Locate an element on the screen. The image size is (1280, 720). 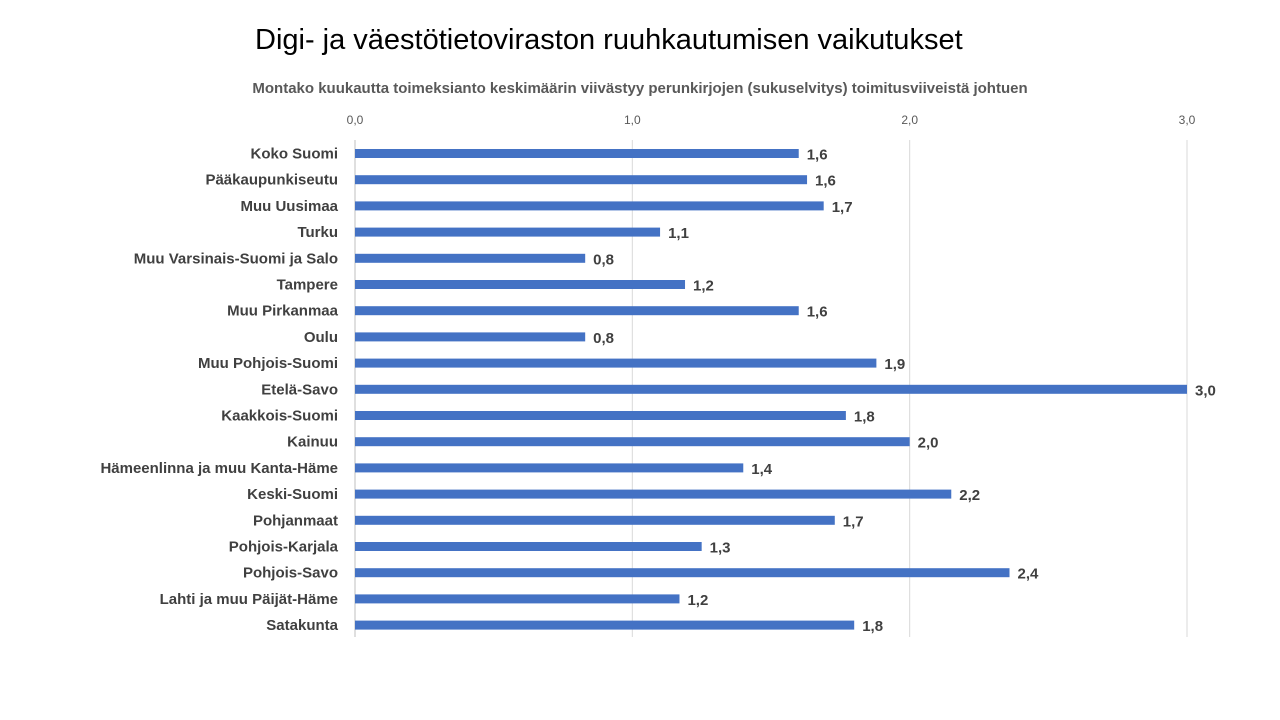
category-label: Oulu is located at coordinates (321, 337).